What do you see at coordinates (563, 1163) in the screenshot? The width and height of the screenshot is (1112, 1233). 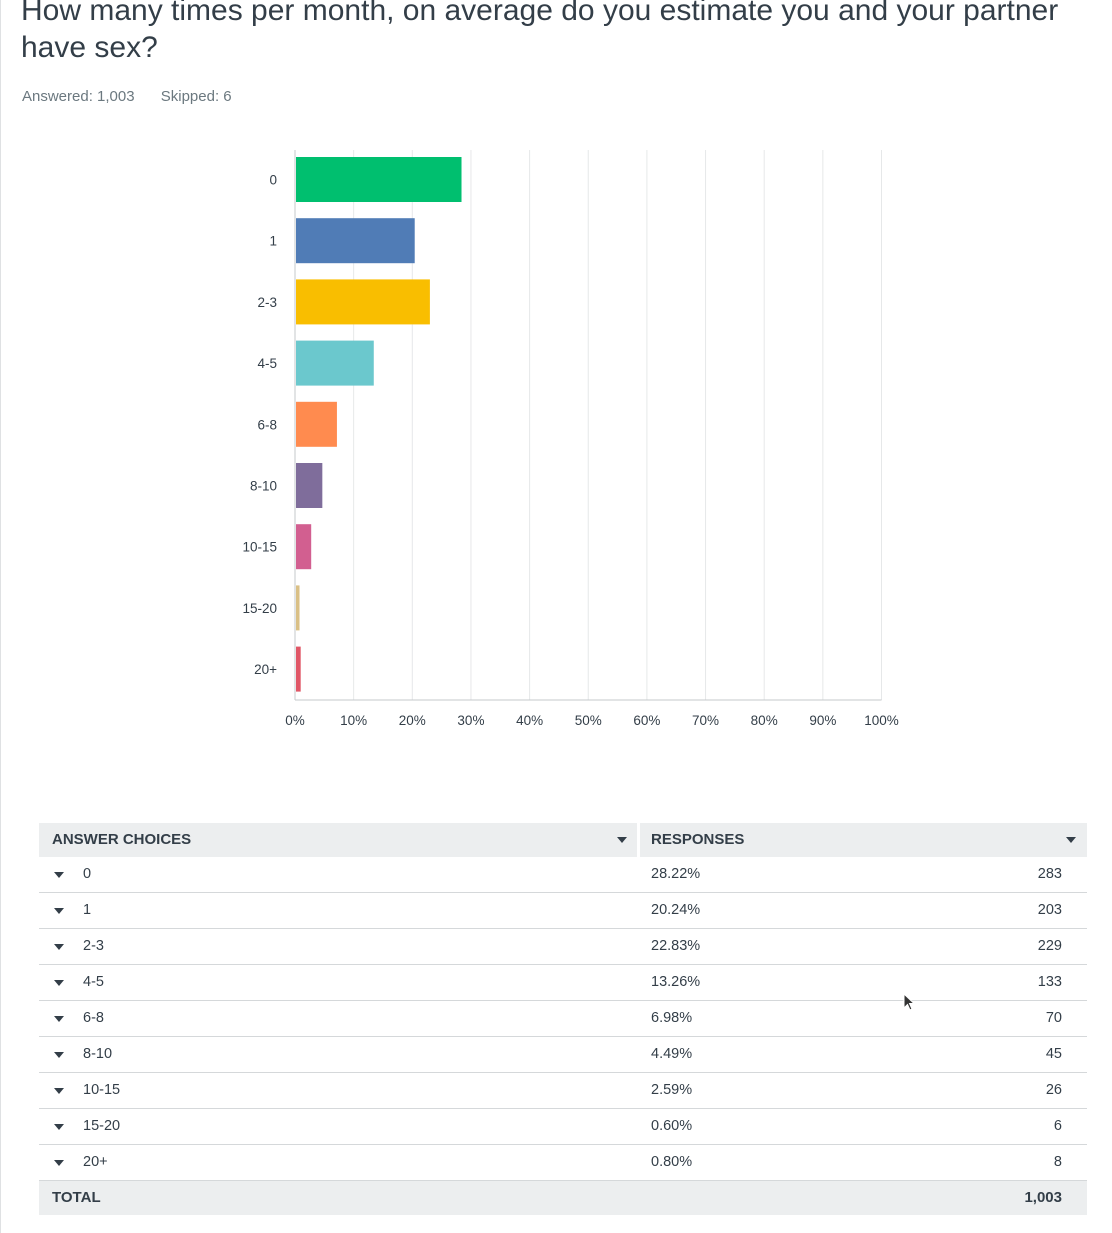 I see `table-row: 20+ 0.80% 8` at bounding box center [563, 1163].